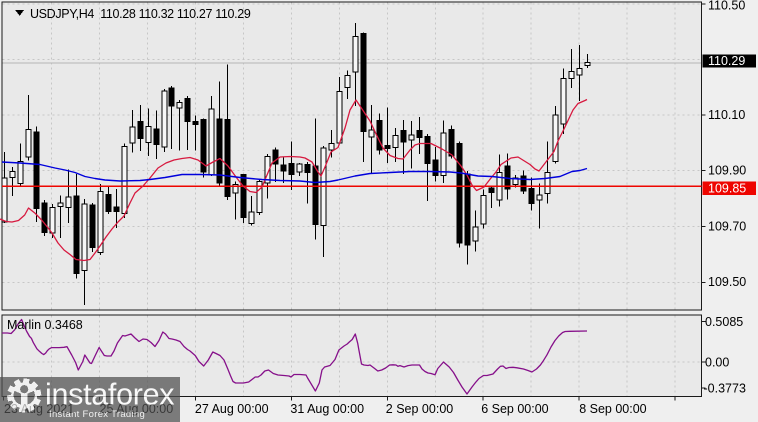  Describe the element at coordinates (612, 409) in the screenshot. I see `svg-text: 8 Sep 00:00` at that location.